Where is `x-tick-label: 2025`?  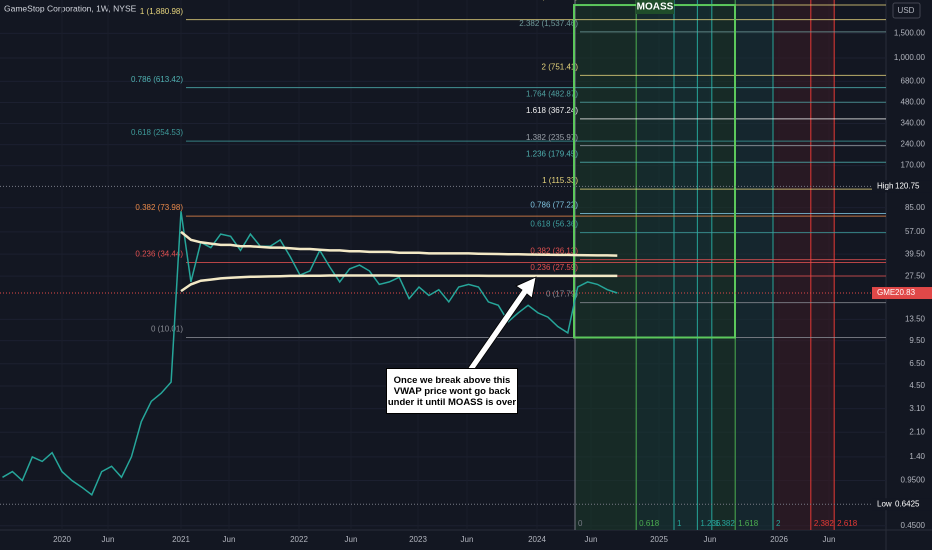 x-tick-label: 2025 is located at coordinates (659, 539).